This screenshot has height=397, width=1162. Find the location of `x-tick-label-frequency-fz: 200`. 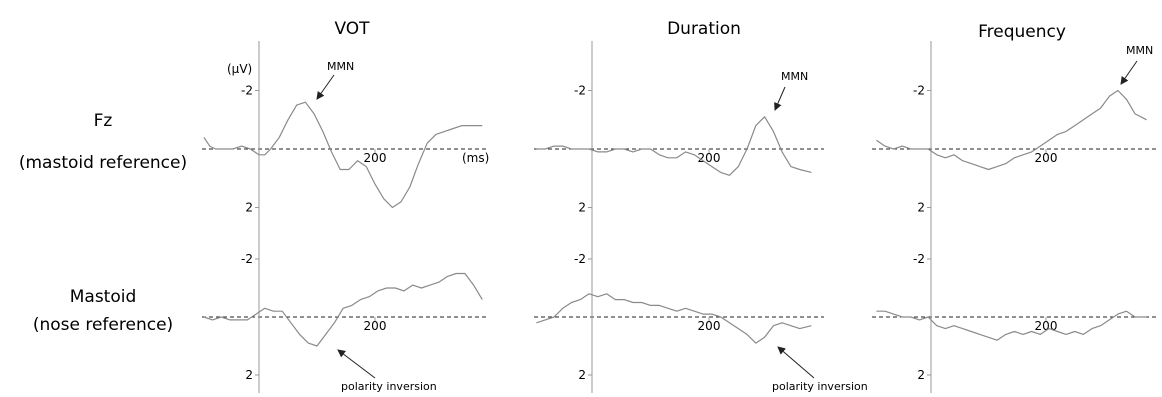

x-tick-label-frequency-fz: 200 is located at coordinates (1046, 158).